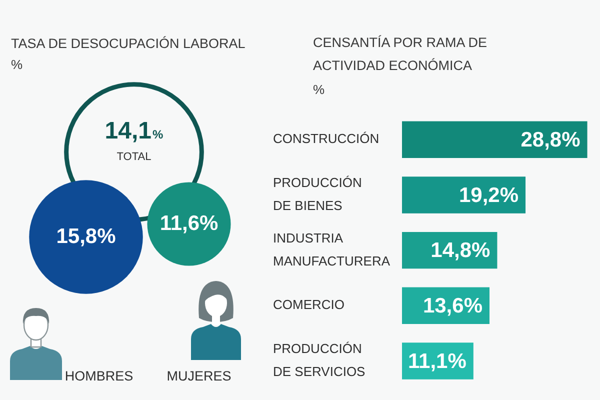 This screenshot has height=400, width=600. What do you see at coordinates (128, 44) in the screenshot?
I see `text: TASA DE DESOCUPACIÓN LABORAL` at bounding box center [128, 44].